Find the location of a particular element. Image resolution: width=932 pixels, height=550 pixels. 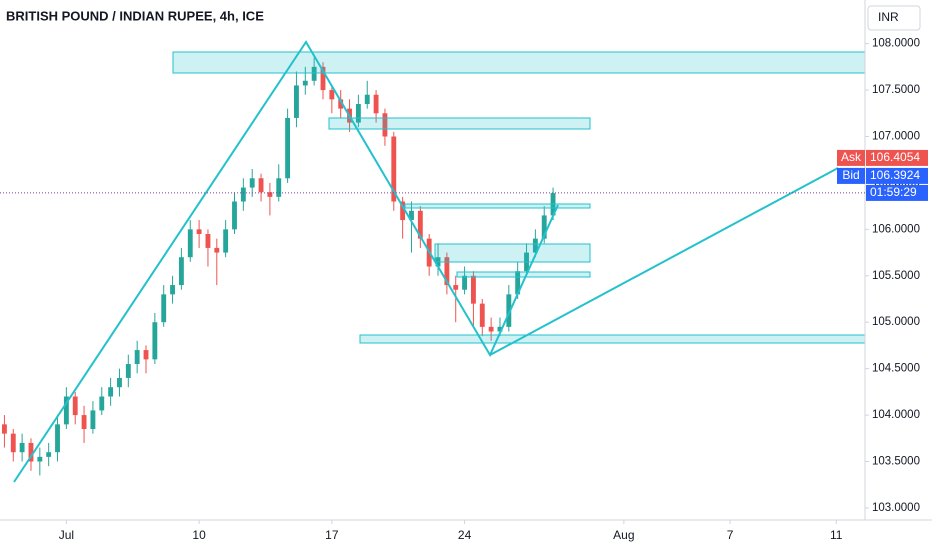

x-tick-label: Aug is located at coordinates (623, 535).